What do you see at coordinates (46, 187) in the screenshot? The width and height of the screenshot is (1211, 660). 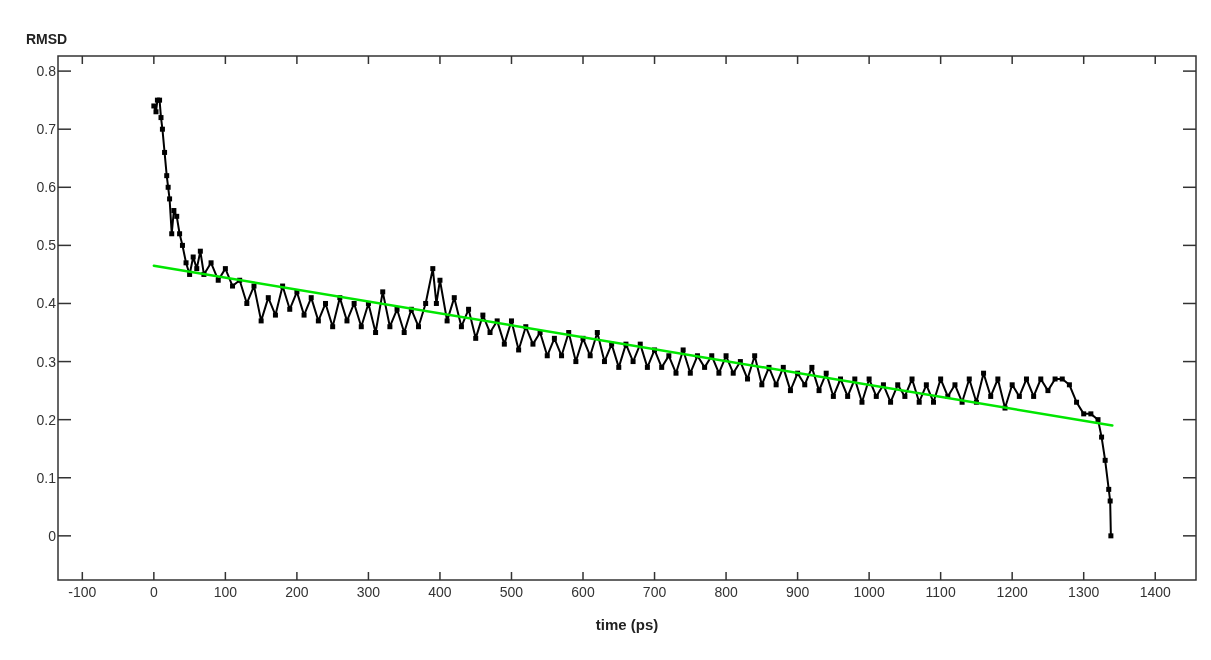 I see `y-tick-label: 0.6` at bounding box center [46, 187].